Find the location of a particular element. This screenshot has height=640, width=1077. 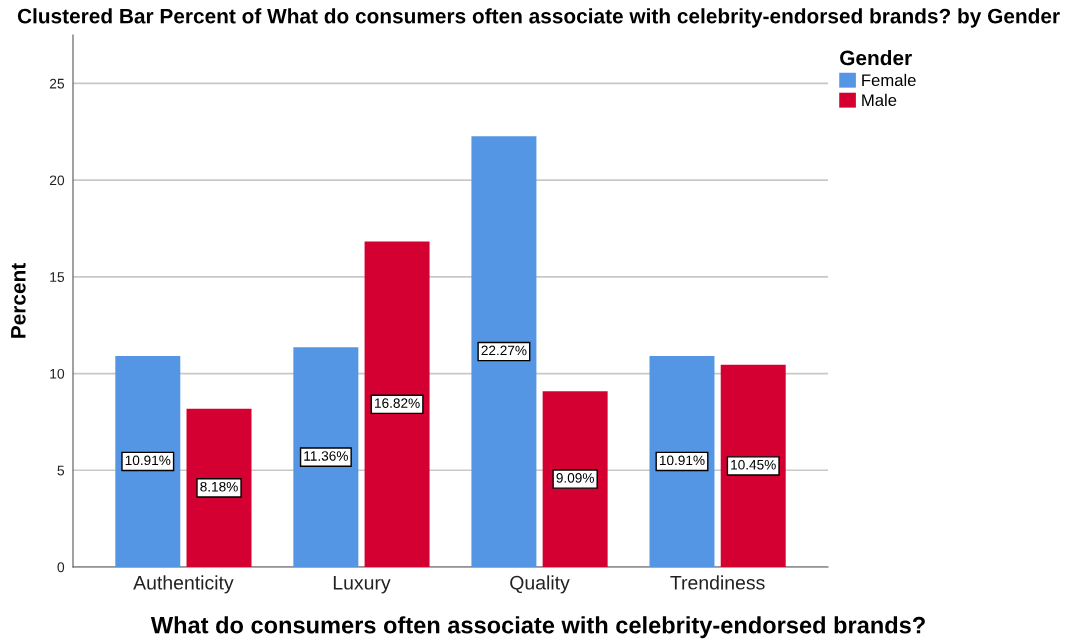

y-tick-label: 15 is located at coordinates (57, 277).